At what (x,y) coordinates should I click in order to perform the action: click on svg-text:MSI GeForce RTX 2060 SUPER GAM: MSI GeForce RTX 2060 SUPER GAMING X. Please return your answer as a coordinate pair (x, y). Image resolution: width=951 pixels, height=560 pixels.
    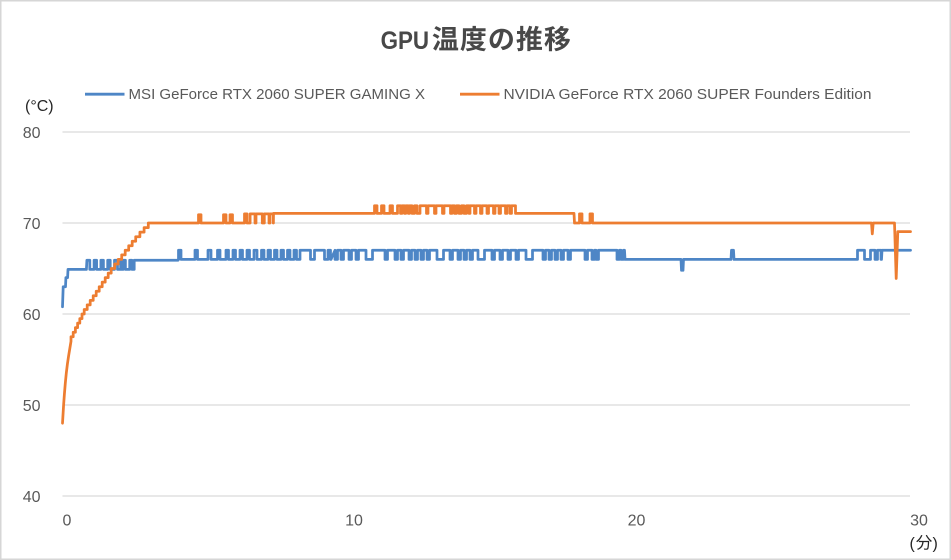
    Looking at the image, I should click on (277, 94).